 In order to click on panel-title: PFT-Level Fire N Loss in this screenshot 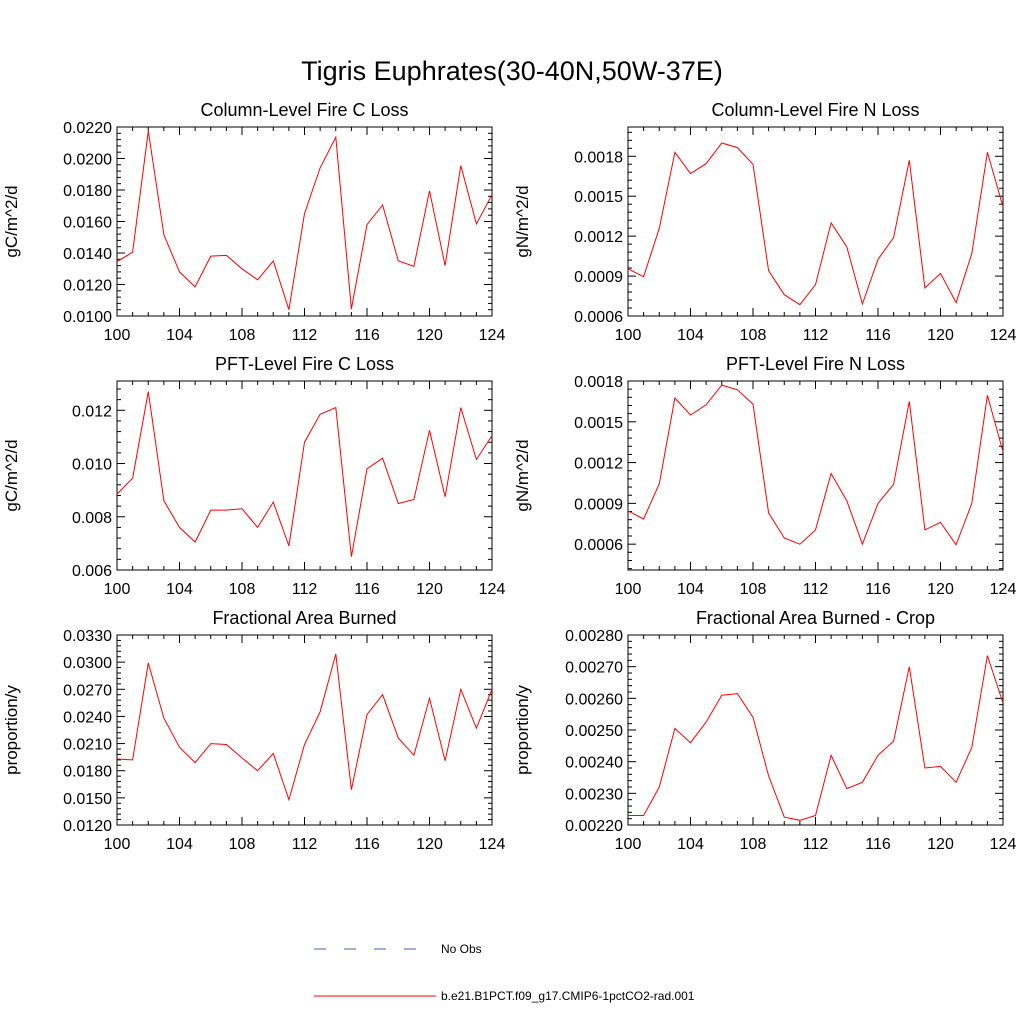, I will do `click(815, 364)`.